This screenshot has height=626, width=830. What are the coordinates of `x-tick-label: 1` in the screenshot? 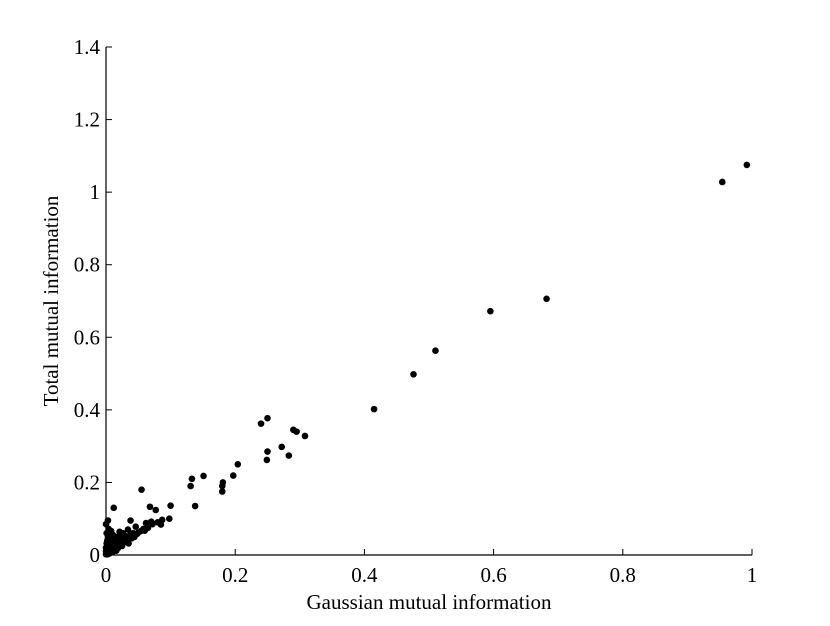 It's located at (752, 575).